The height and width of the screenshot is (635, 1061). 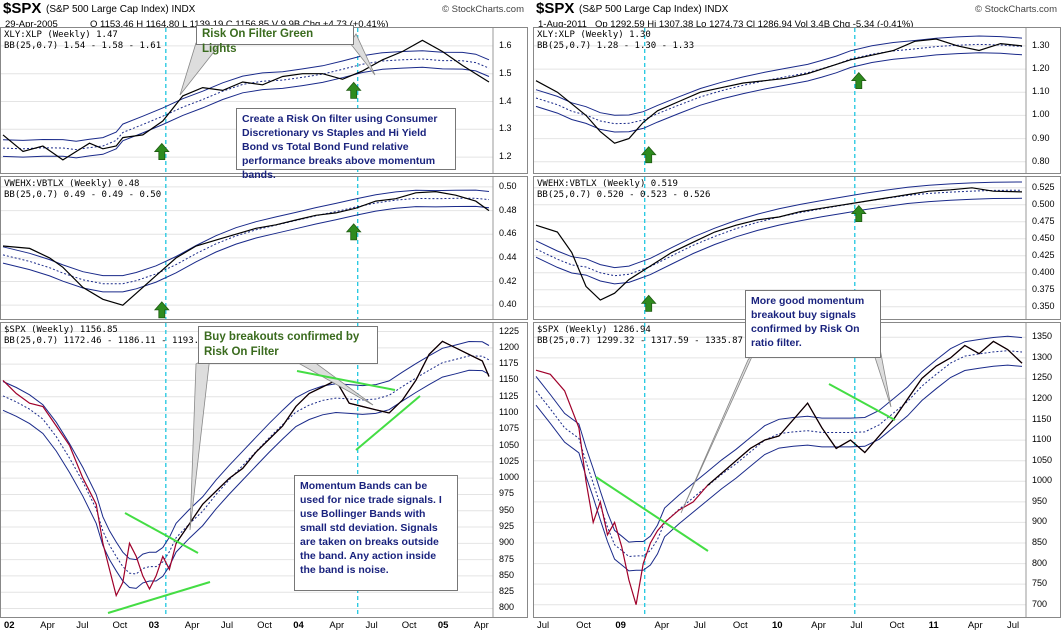 I want to click on y-tick-label: 0.475, so click(x=1043, y=220).